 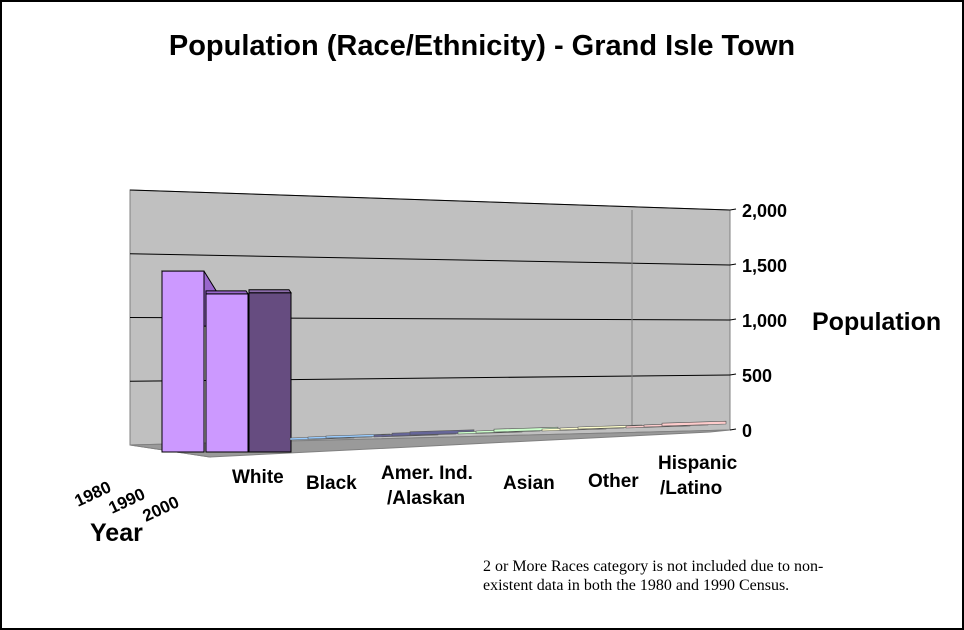 What do you see at coordinates (694, 423) in the screenshot?
I see `bar-5-2000` at bounding box center [694, 423].